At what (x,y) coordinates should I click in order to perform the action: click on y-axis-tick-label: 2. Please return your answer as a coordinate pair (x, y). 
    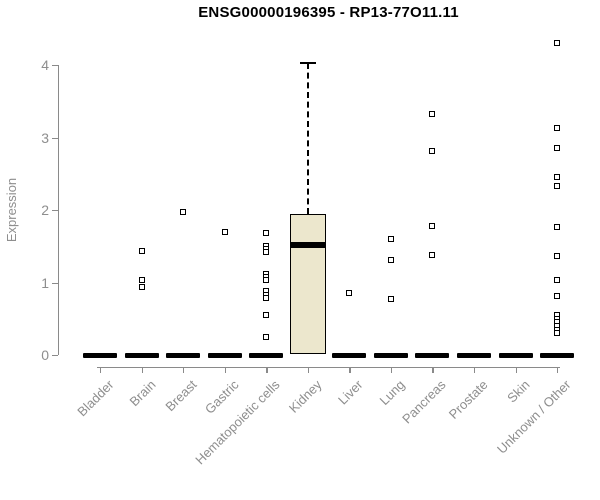
    Looking at the image, I should click on (45, 210).